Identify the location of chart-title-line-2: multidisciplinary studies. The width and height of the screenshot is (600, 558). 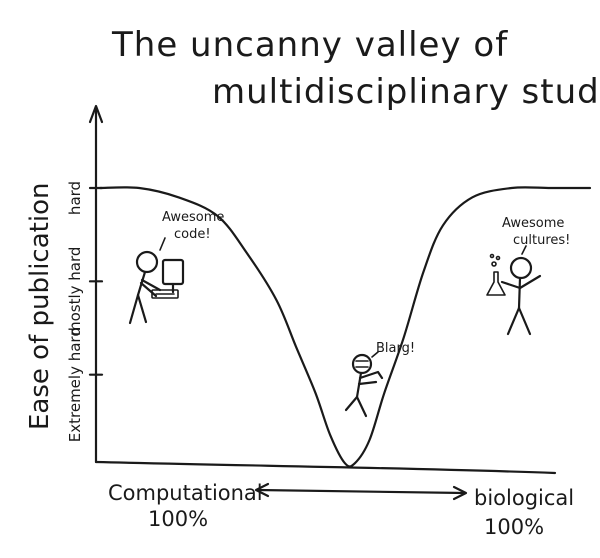
(406, 92).